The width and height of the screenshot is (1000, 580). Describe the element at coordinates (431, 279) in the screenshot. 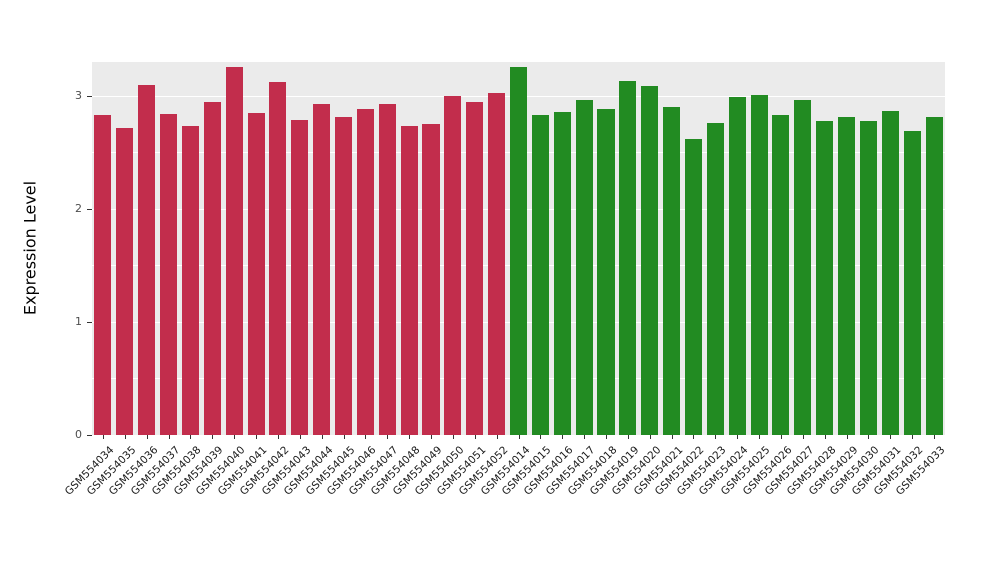

I see `bar-GSM554049` at that location.